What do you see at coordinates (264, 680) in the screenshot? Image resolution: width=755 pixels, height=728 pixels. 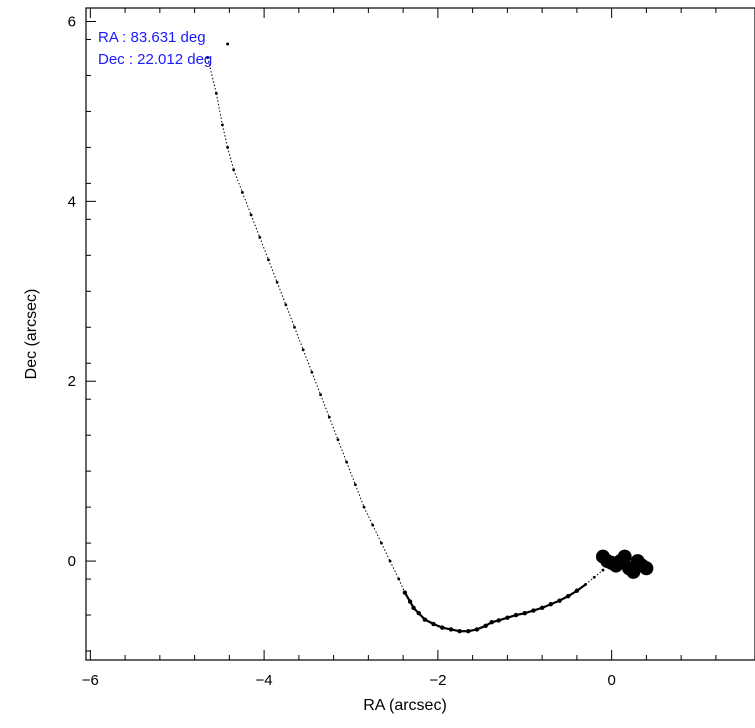 I see `x-tick-label: −4` at bounding box center [264, 680].